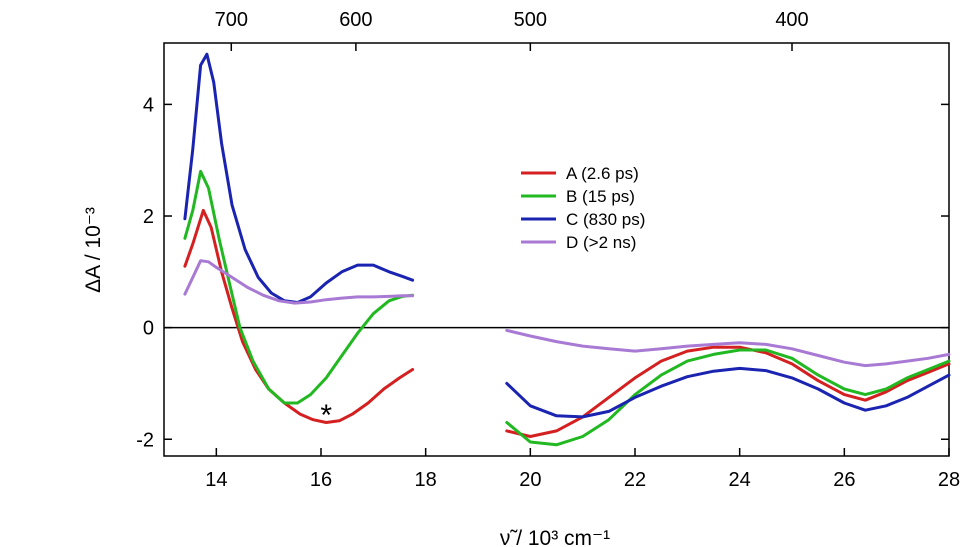 This screenshot has height=547, width=967. Describe the element at coordinates (355, 20) in the screenshot. I see `top-tick-label: 600` at that location.